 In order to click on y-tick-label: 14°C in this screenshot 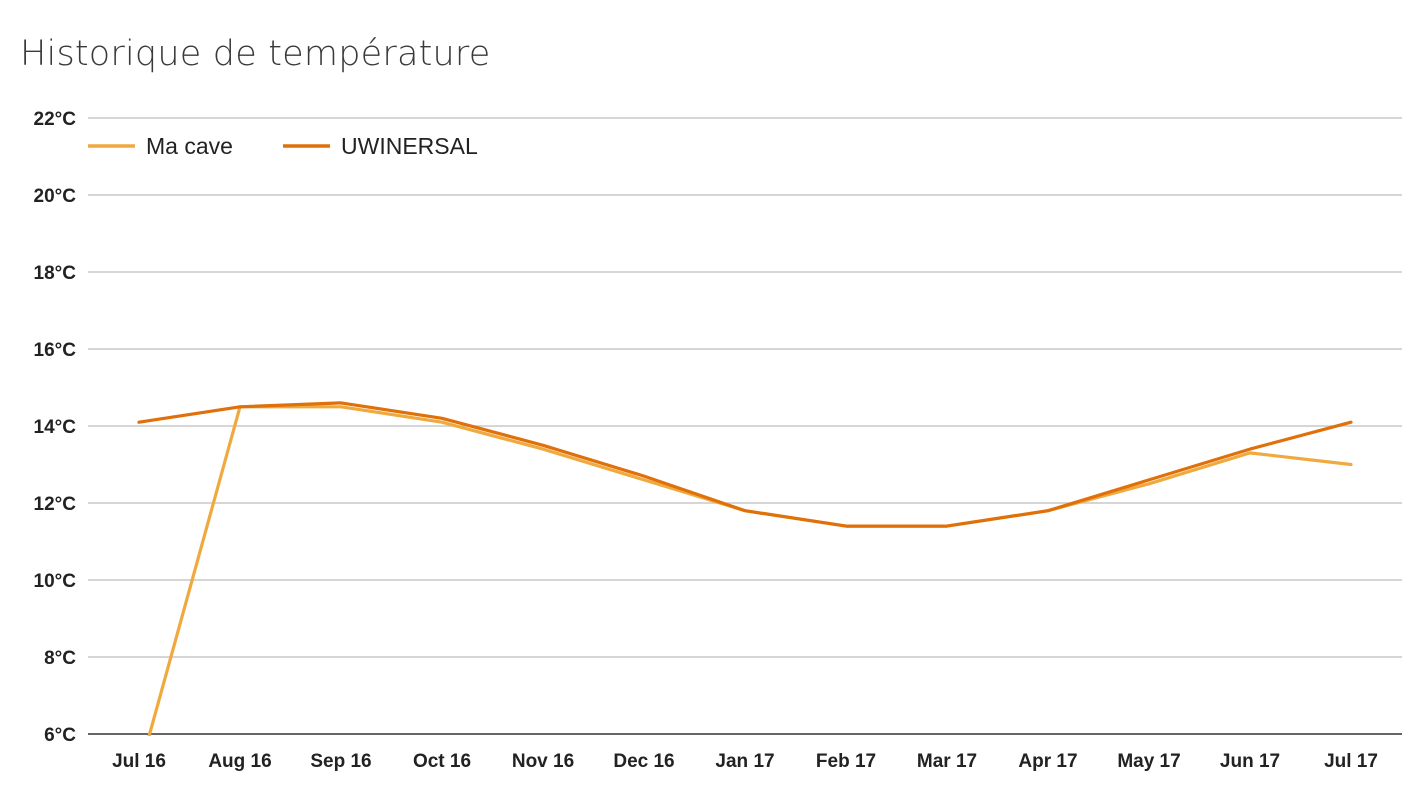, I will do `click(55, 427)`.